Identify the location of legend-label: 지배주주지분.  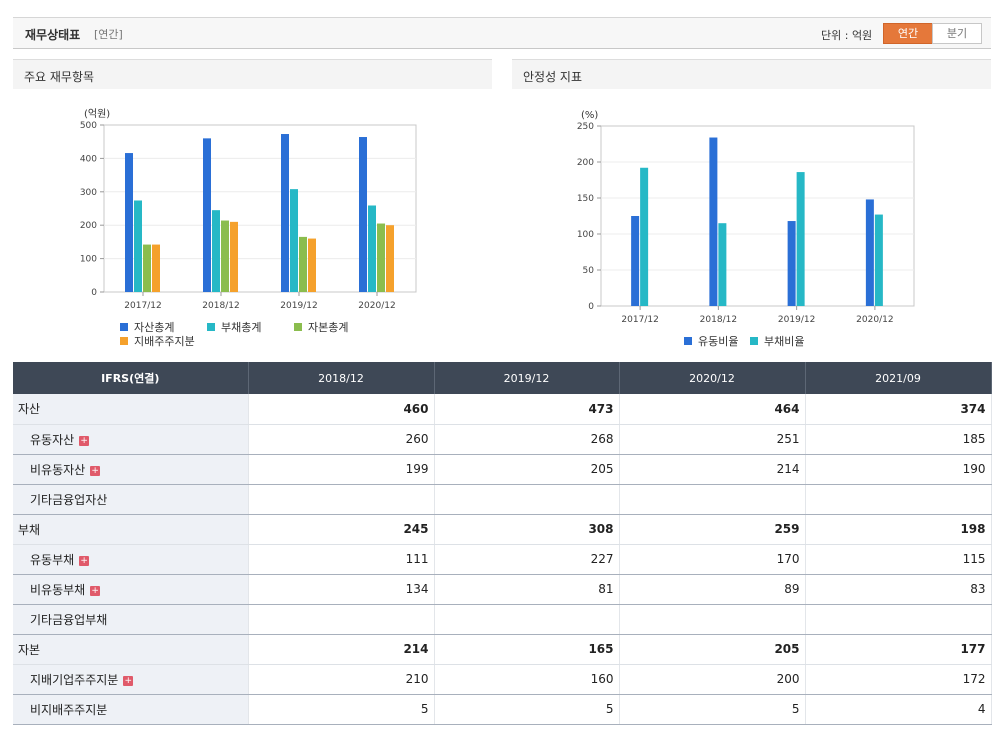
(164, 341).